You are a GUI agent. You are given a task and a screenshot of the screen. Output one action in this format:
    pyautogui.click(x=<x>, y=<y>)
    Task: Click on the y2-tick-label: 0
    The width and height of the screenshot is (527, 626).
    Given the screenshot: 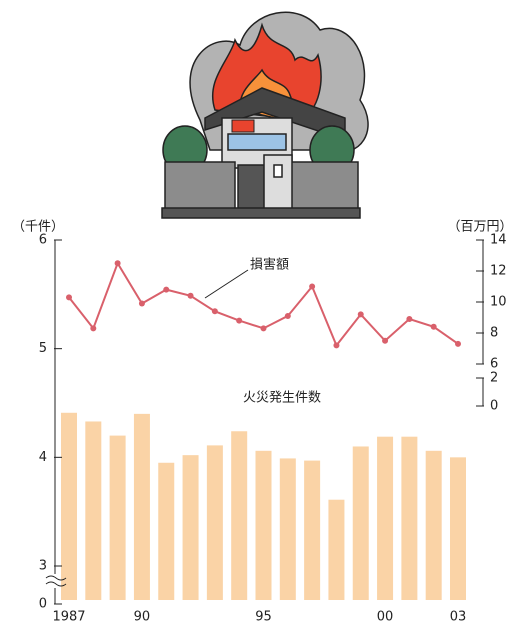 What is the action you would take?
    pyautogui.click(x=494, y=406)
    